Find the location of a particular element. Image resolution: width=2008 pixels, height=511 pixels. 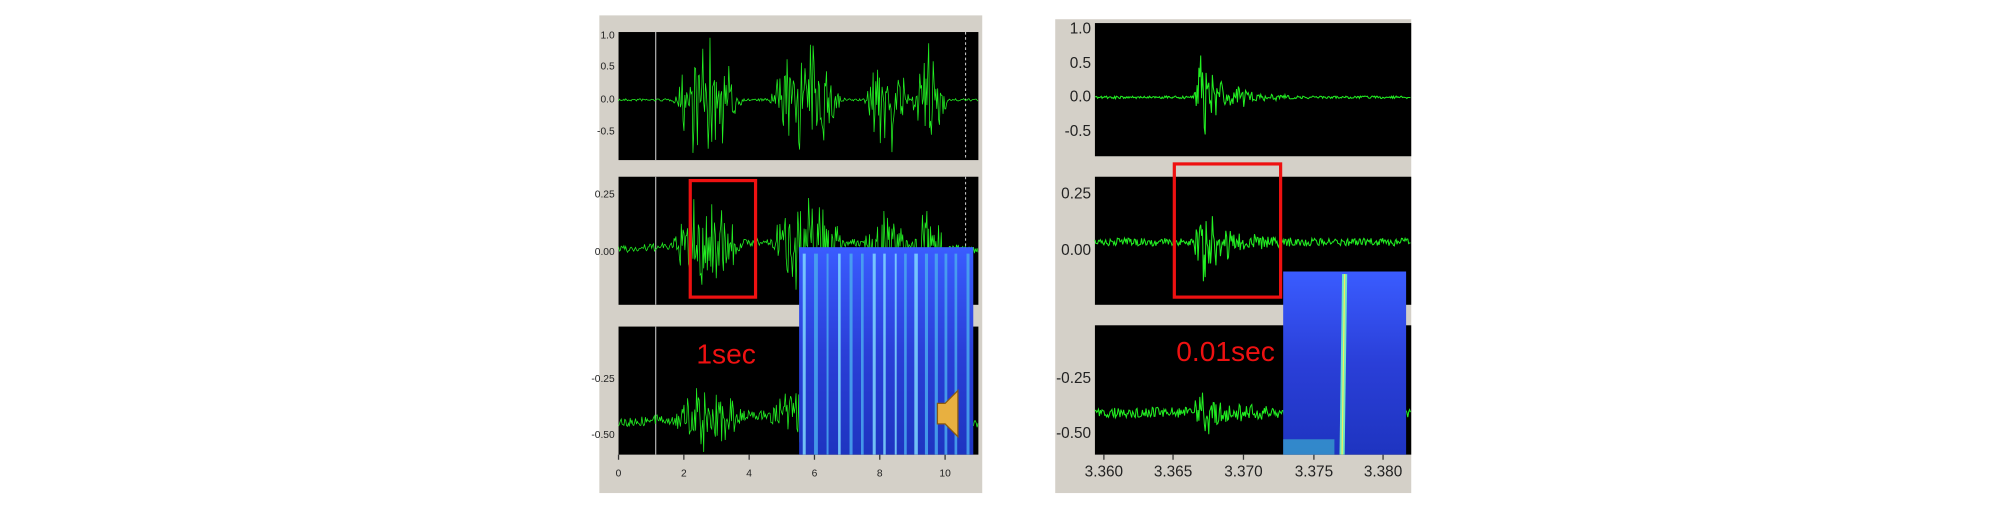

annotation: 1sec is located at coordinates (725, 353).